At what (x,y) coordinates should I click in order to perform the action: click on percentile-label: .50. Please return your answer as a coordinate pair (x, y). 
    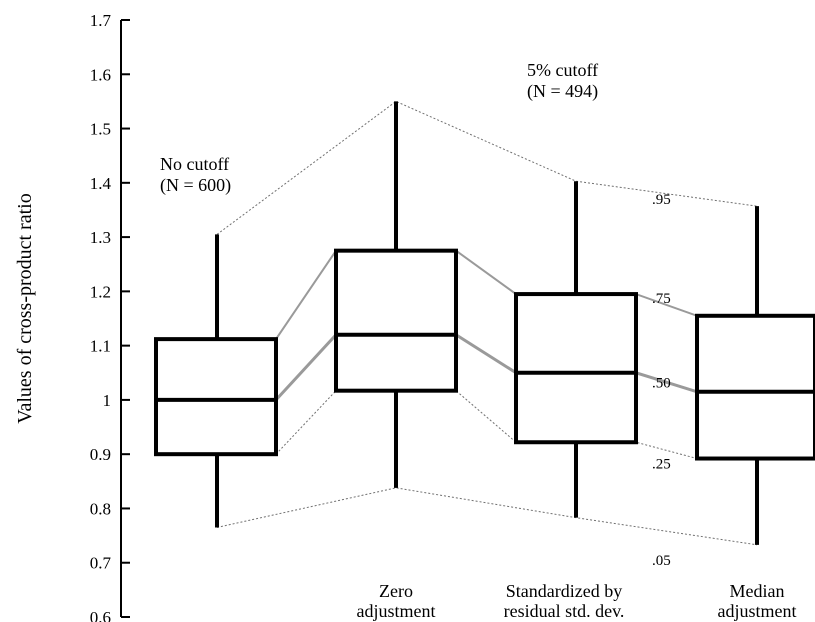
    Looking at the image, I should click on (661, 383).